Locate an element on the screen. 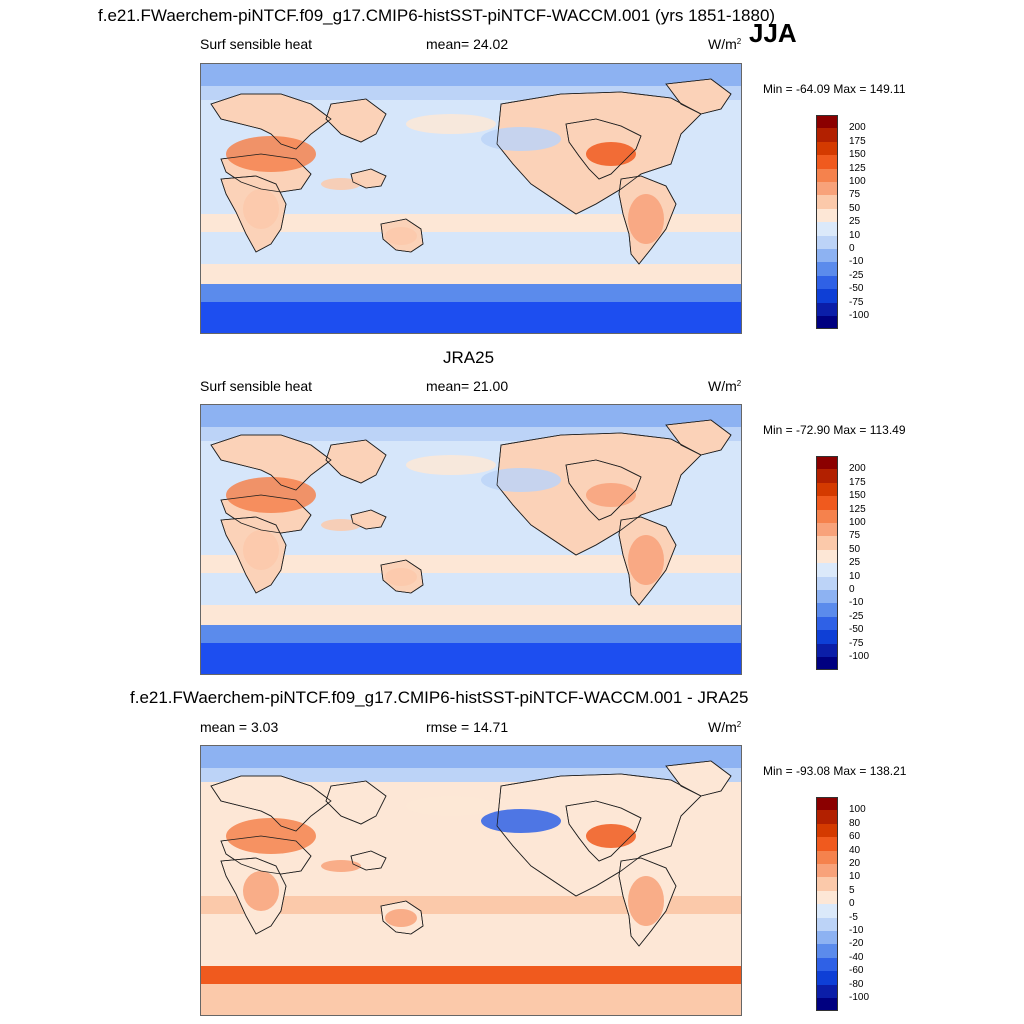  panel3-rmse-label: rmse = 14.71 is located at coordinates (467, 727).